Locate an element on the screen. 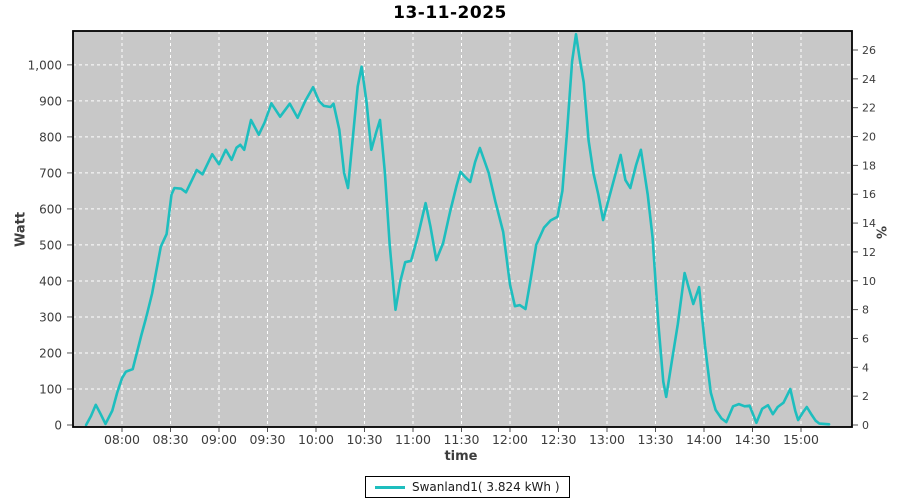 This screenshot has width=900, height=500. x-tick-label: 08:30 is located at coordinates (170, 439).